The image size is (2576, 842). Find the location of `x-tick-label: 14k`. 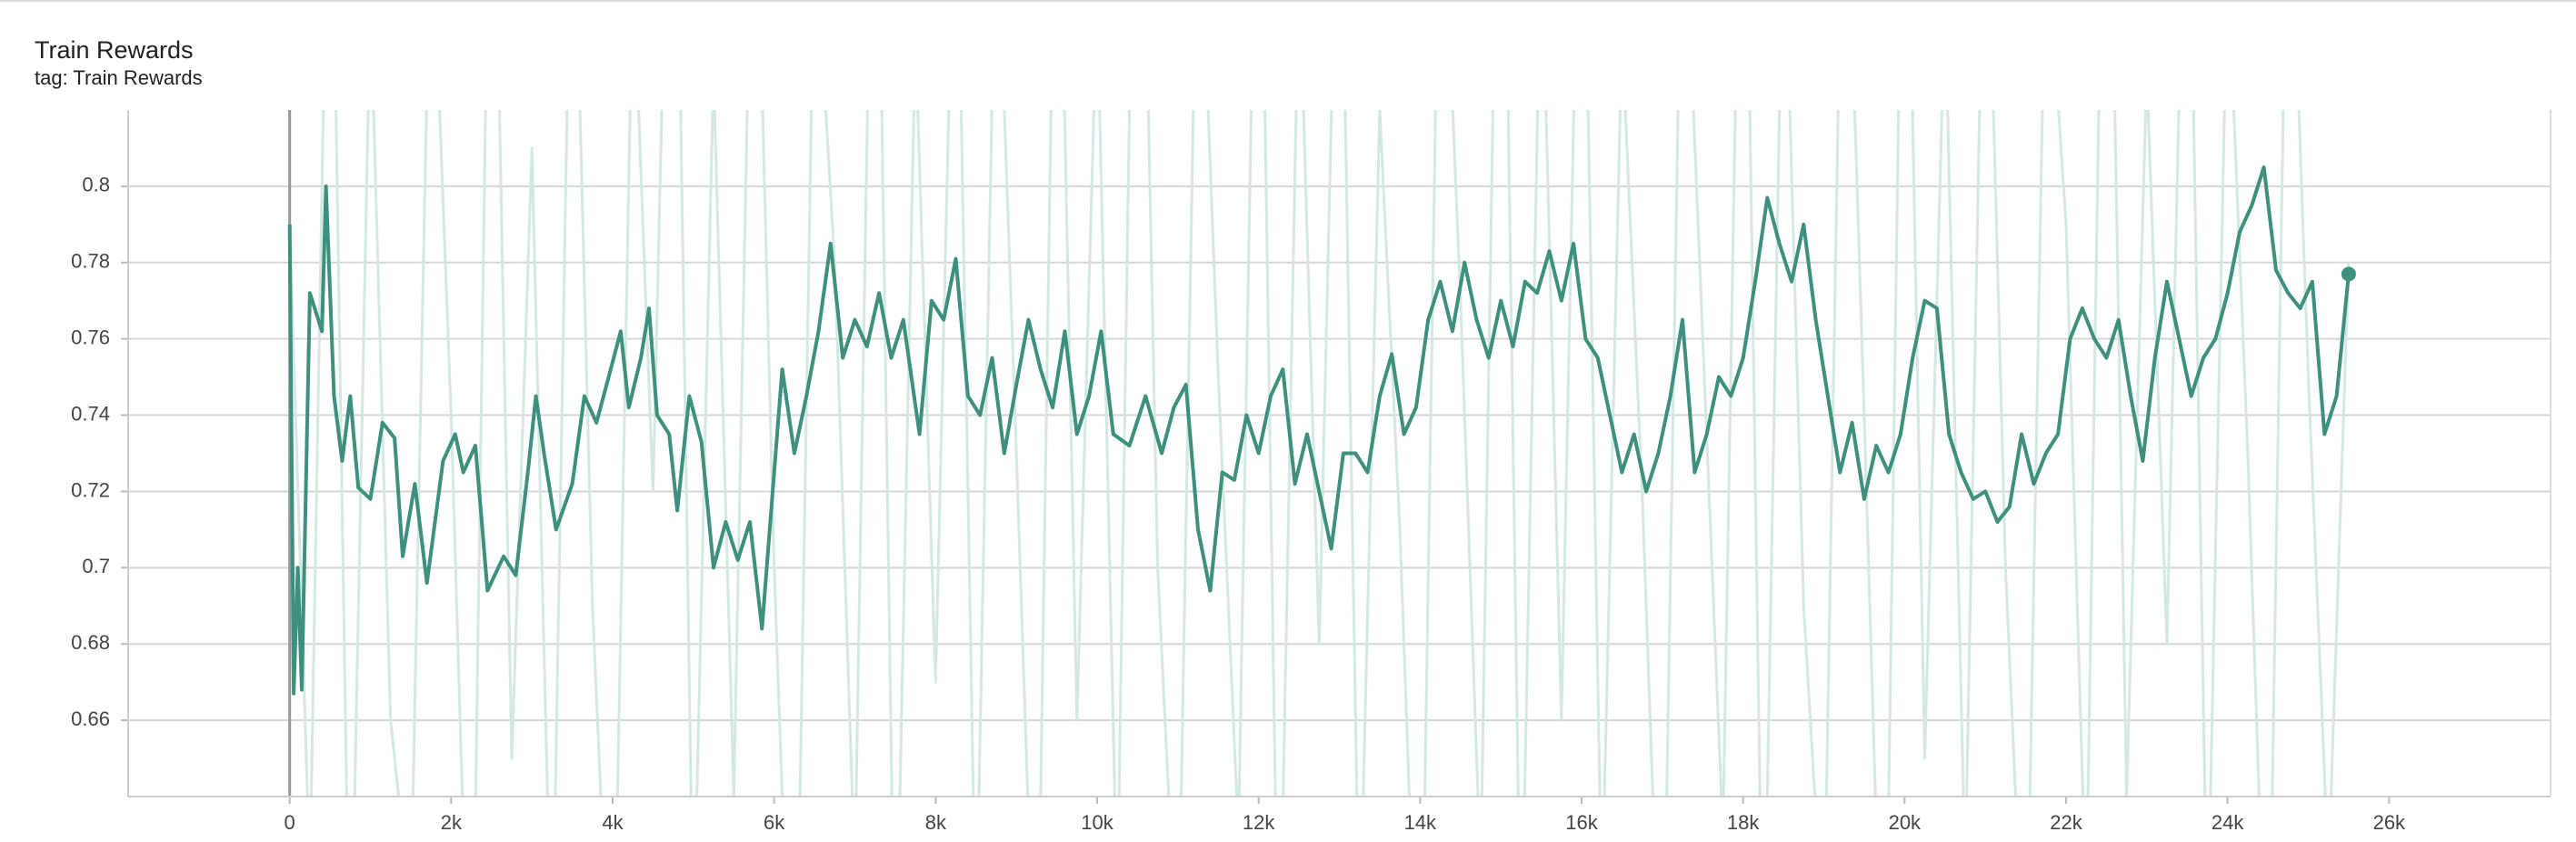

x-tick-label: 14k is located at coordinates (1420, 823).